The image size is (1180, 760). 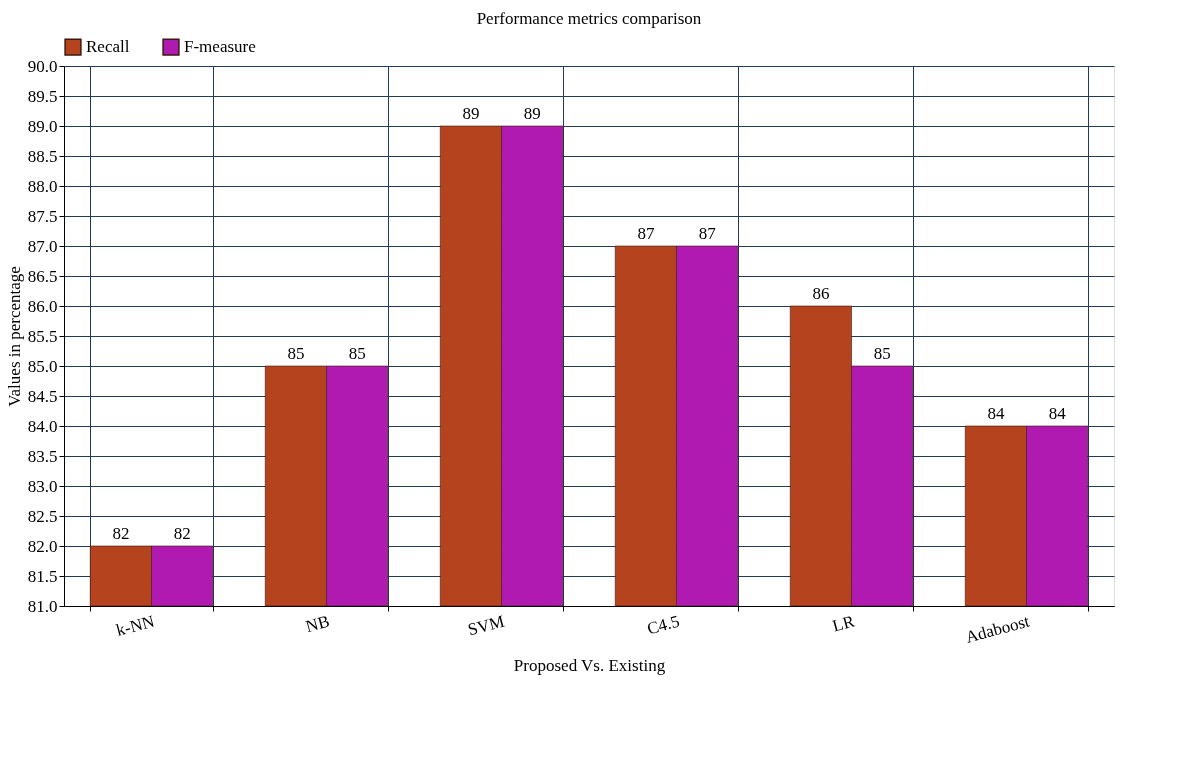 What do you see at coordinates (42, 156) in the screenshot?
I see `y-tick-label: 88.5` at bounding box center [42, 156].